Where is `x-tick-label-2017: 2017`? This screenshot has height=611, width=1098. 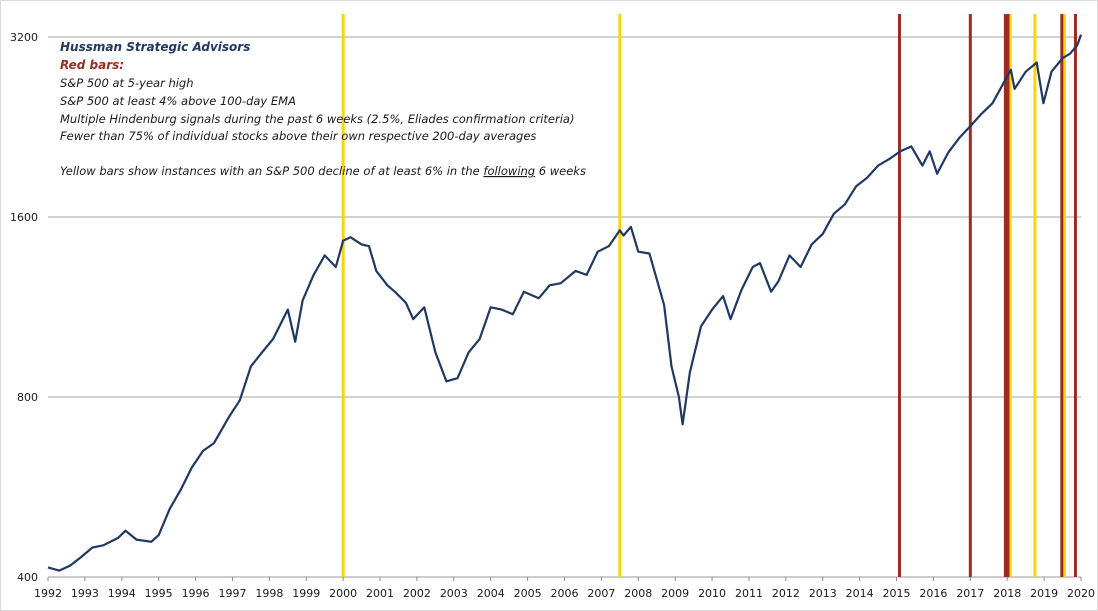 x-tick-label-2017: 2017 is located at coordinates (970, 593).